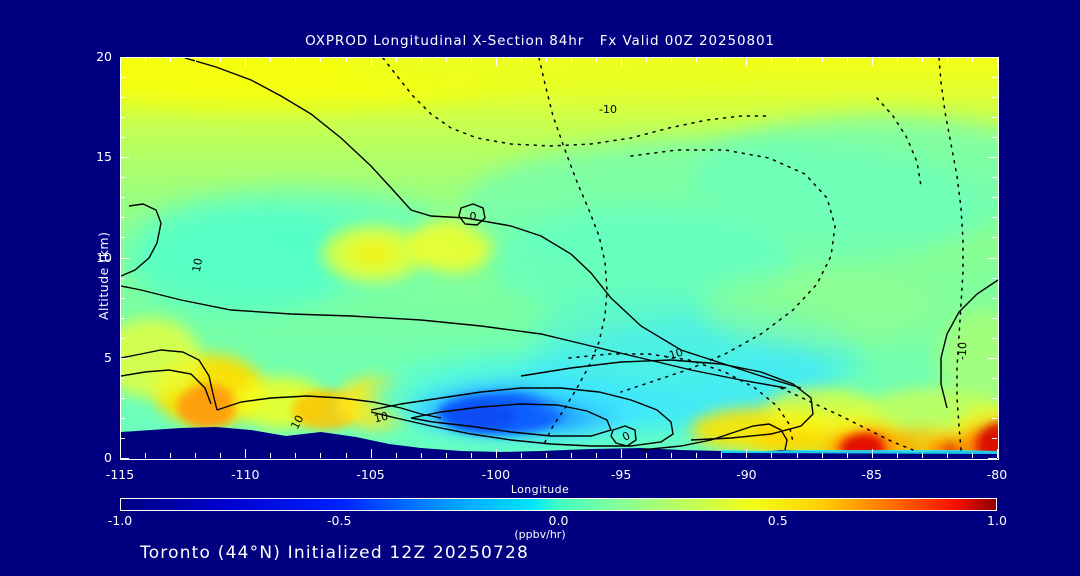 Image resolution: width=1080 pixels, height=576 pixels. Describe the element at coordinates (540, 534) in the screenshot. I see `colorbar-units: (ppbv/hr)` at that location.